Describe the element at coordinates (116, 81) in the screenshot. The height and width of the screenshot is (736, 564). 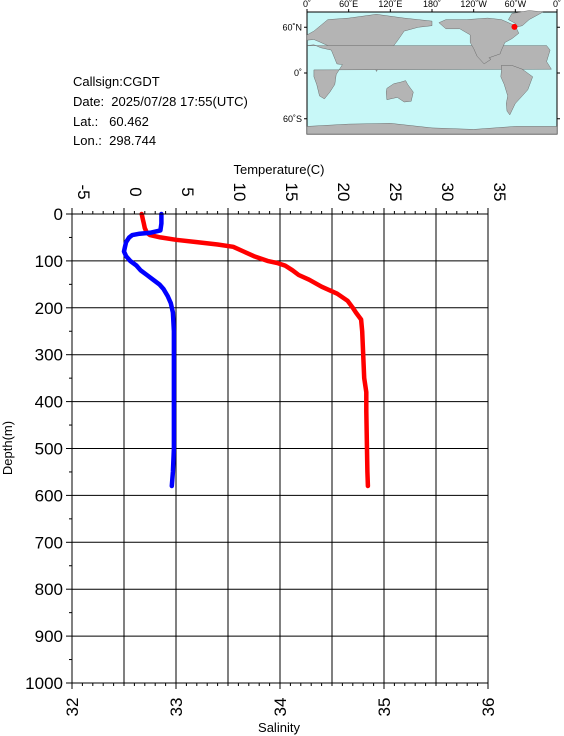
I see `callsign-text: Callsign:CGDT` at that location.